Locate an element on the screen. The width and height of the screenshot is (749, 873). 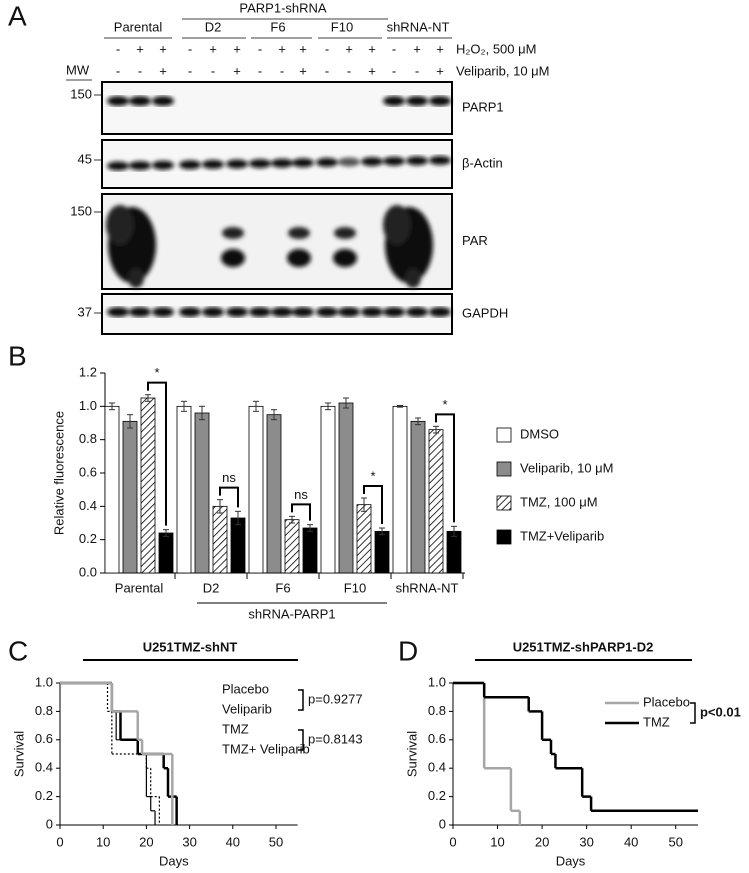
blot-name: PAR is located at coordinates (475, 240).